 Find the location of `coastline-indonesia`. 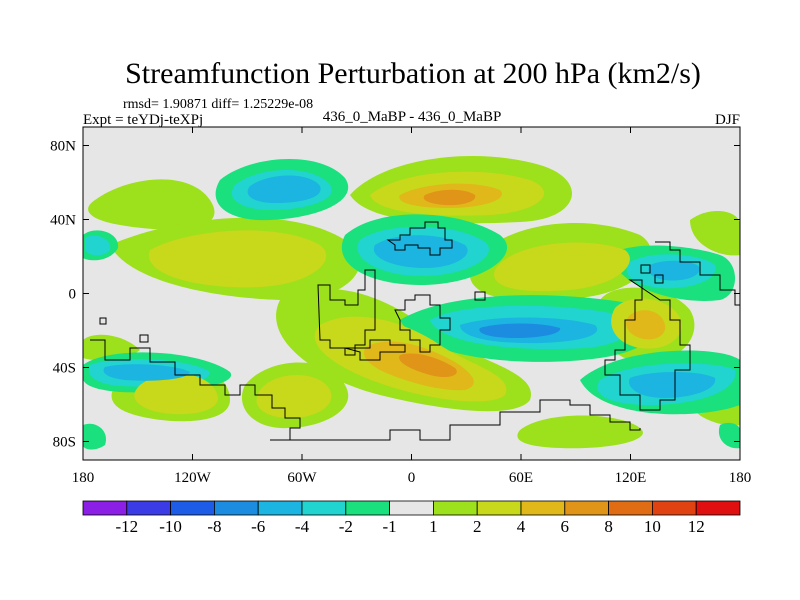

coastline-indonesia is located at coordinates (647, 345).